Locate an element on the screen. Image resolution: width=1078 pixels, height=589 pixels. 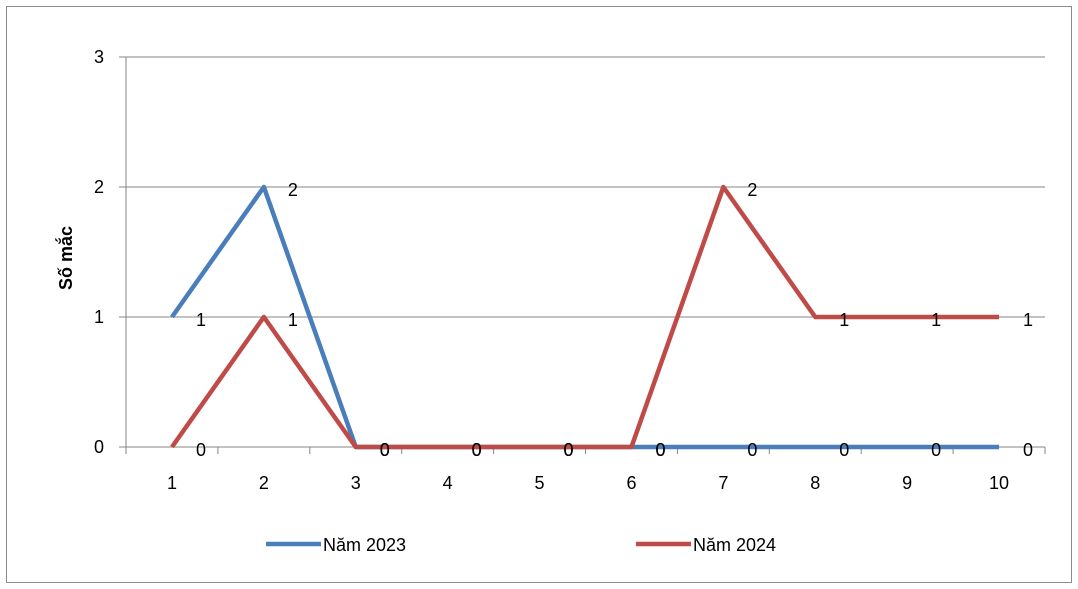
legend: Năm 2023 Năm 2024 is located at coordinates (521, 545).